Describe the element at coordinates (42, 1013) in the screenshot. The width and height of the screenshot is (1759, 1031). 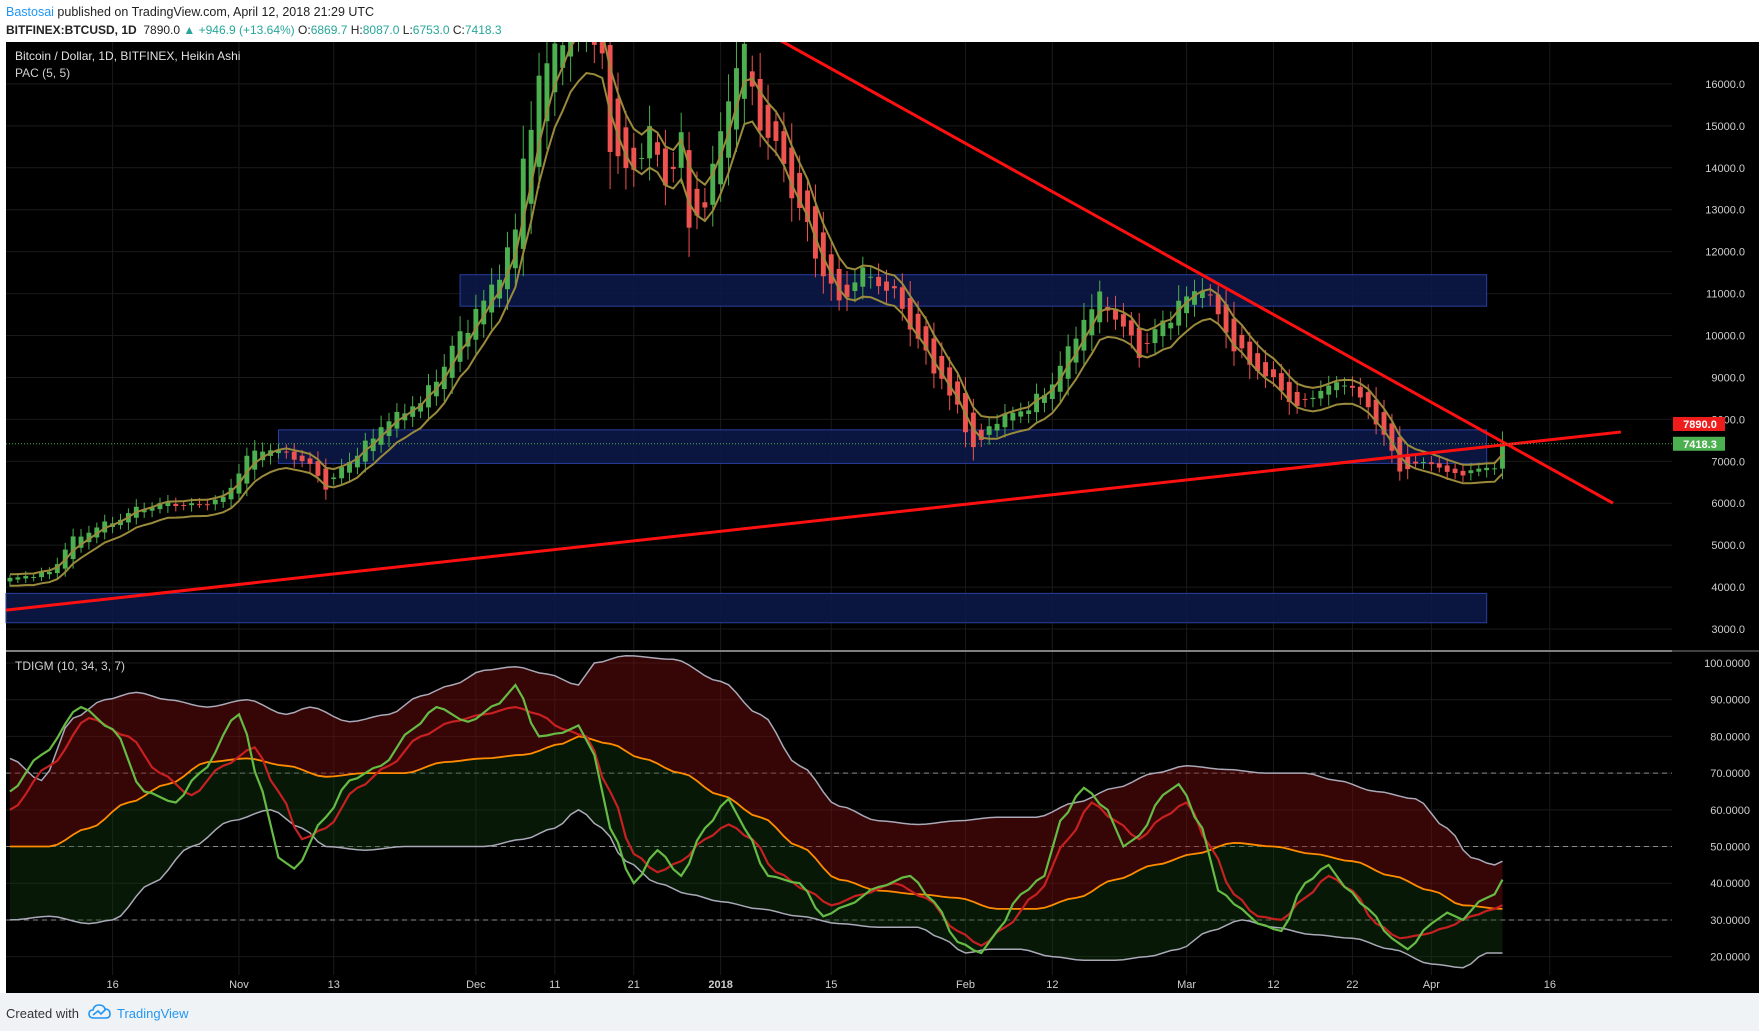
I see `created-with-text: Created with` at that location.